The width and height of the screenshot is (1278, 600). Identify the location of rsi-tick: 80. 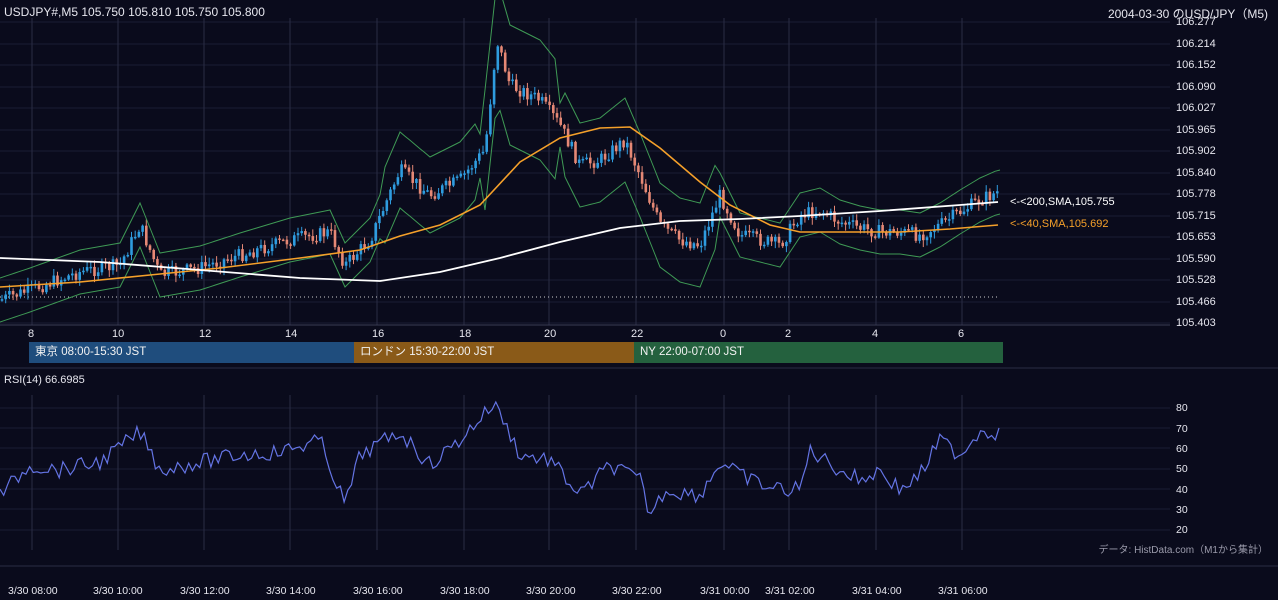
(1182, 408).